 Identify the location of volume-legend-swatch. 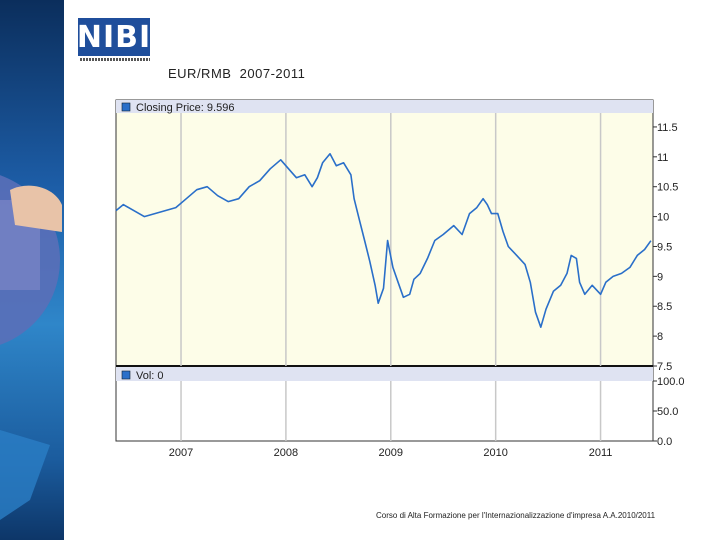
(126, 375).